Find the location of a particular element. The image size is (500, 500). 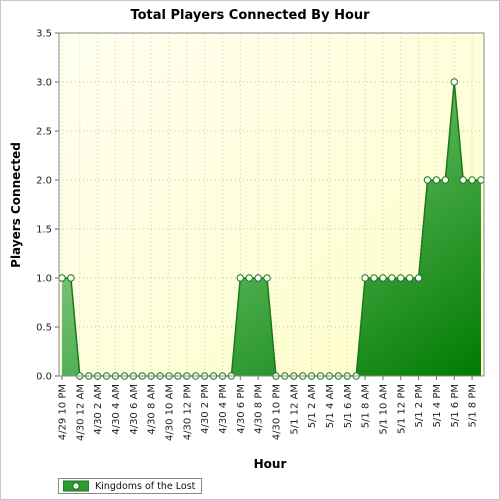

x-tick-label: 5/1 2 PM is located at coordinates (419, 405).